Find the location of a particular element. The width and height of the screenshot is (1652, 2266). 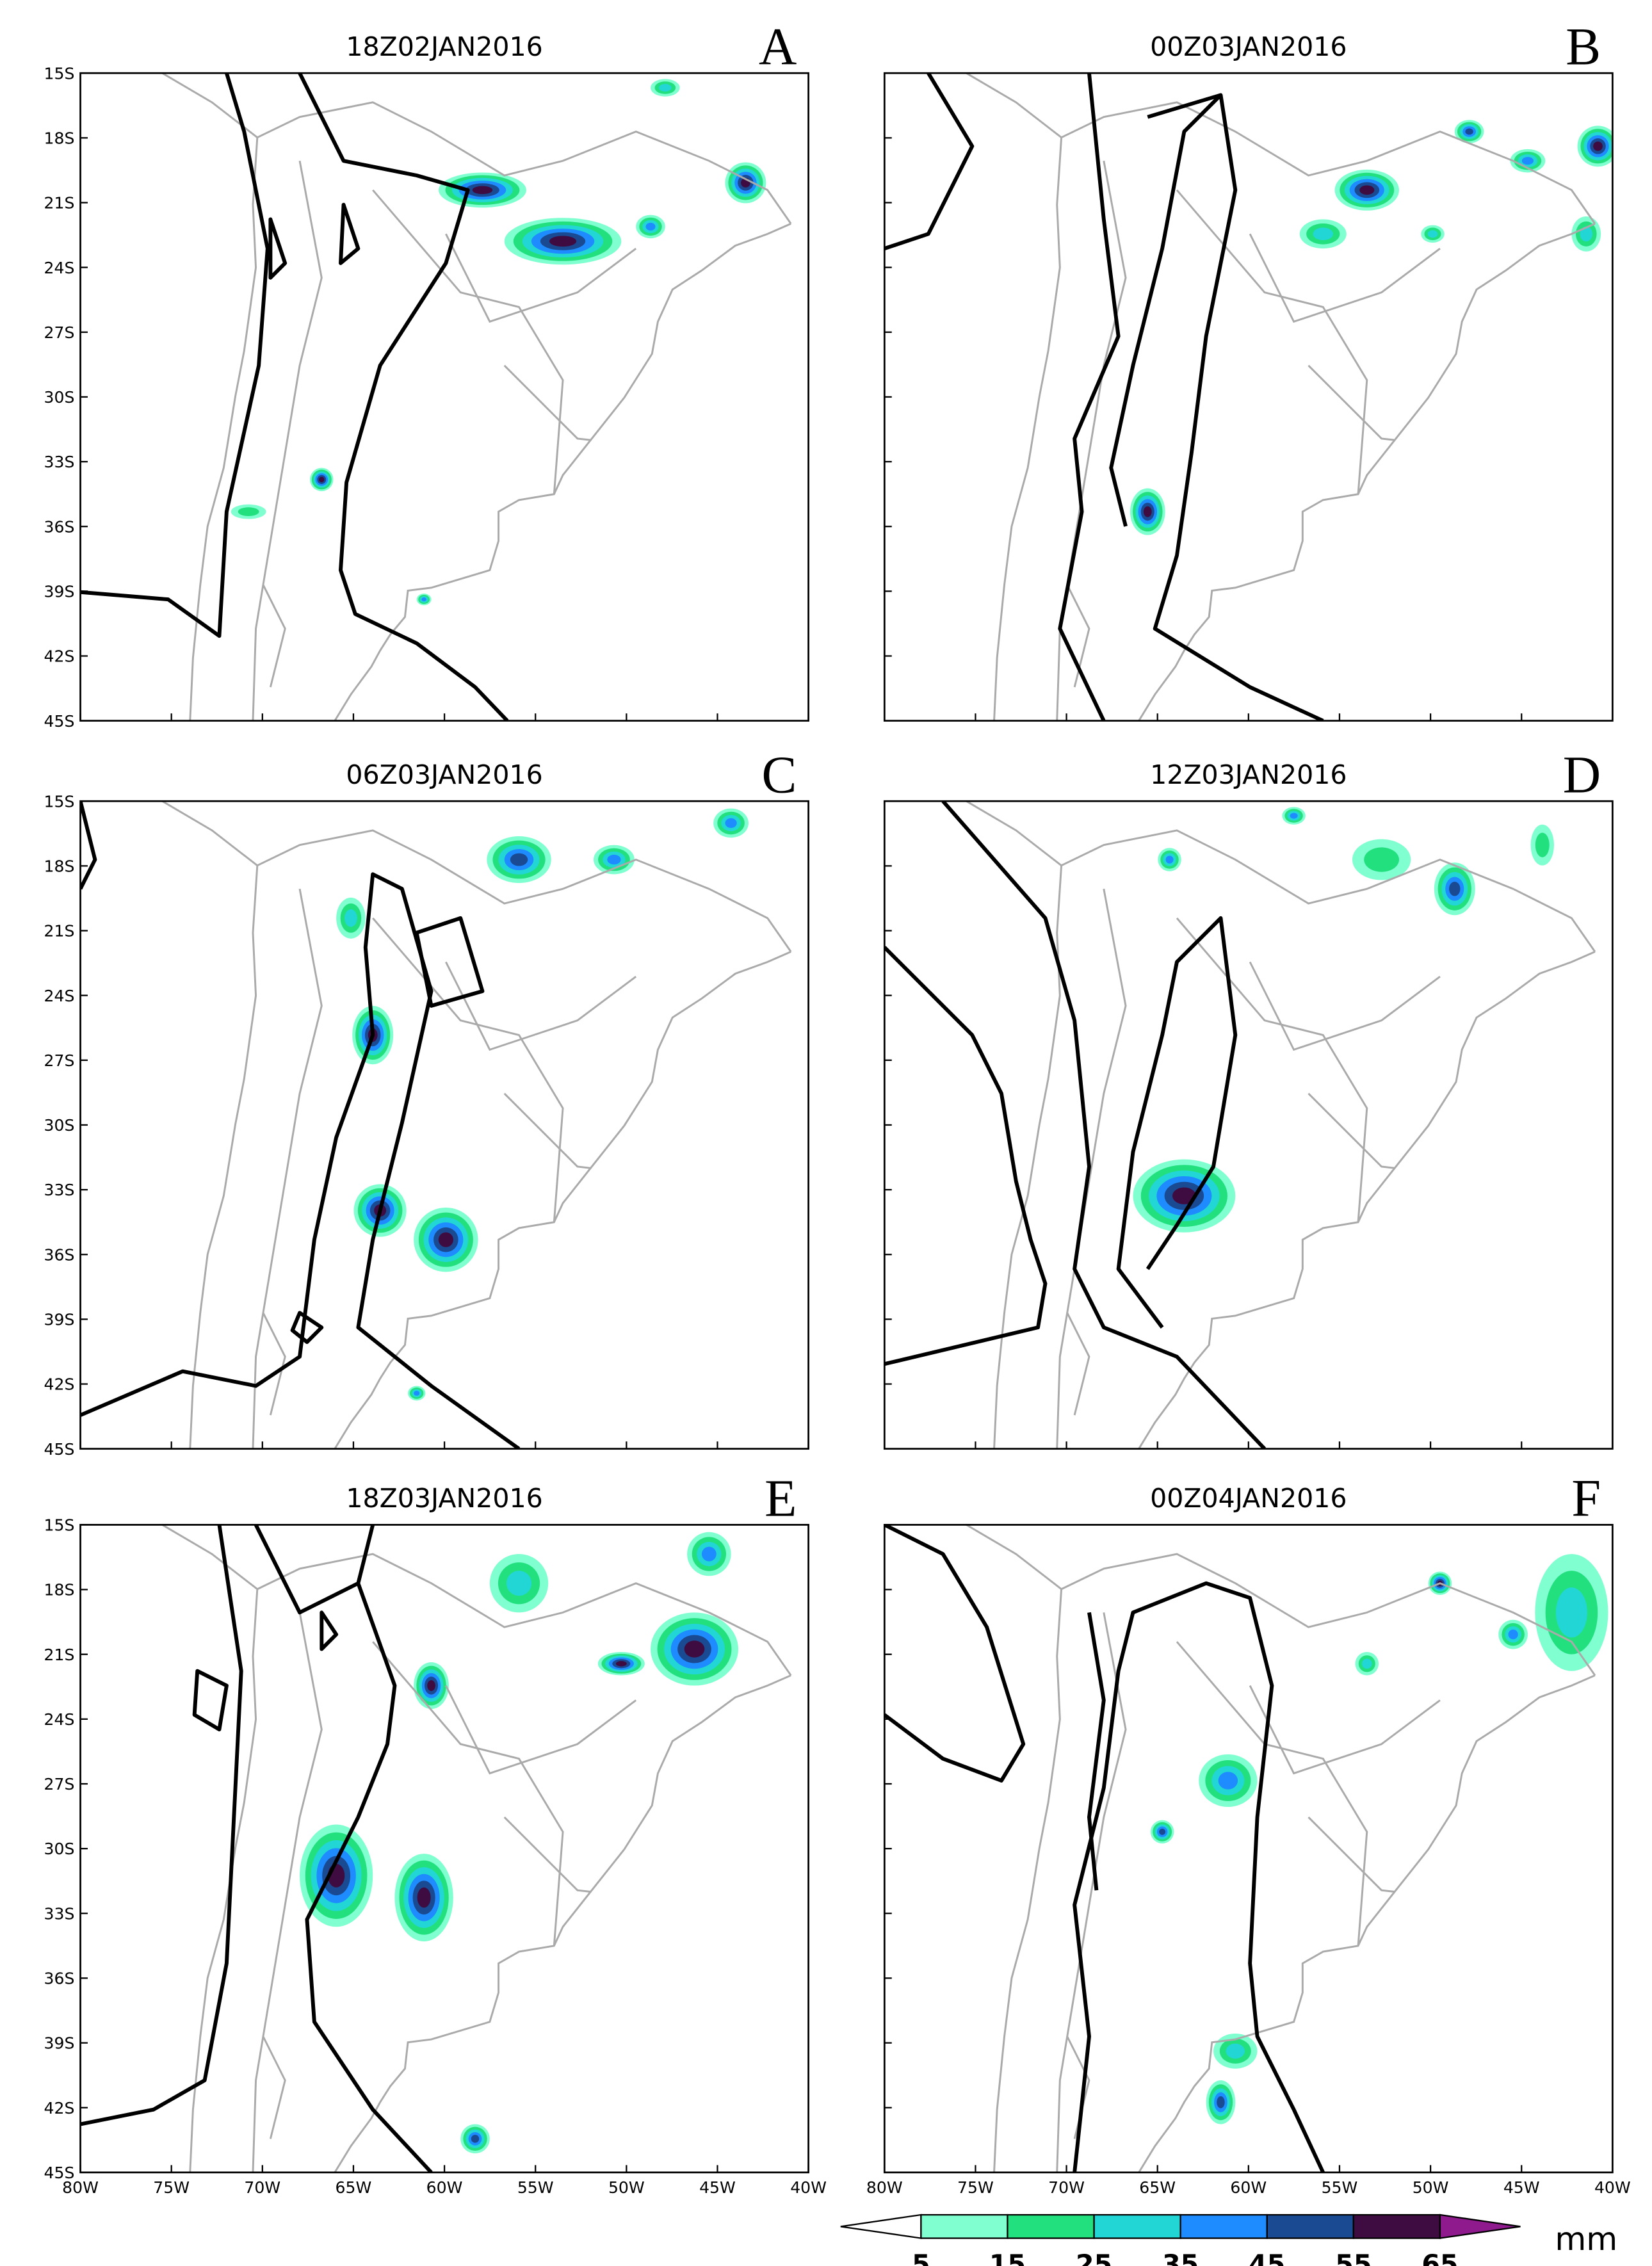

panel-label: B is located at coordinates (1584, 46).